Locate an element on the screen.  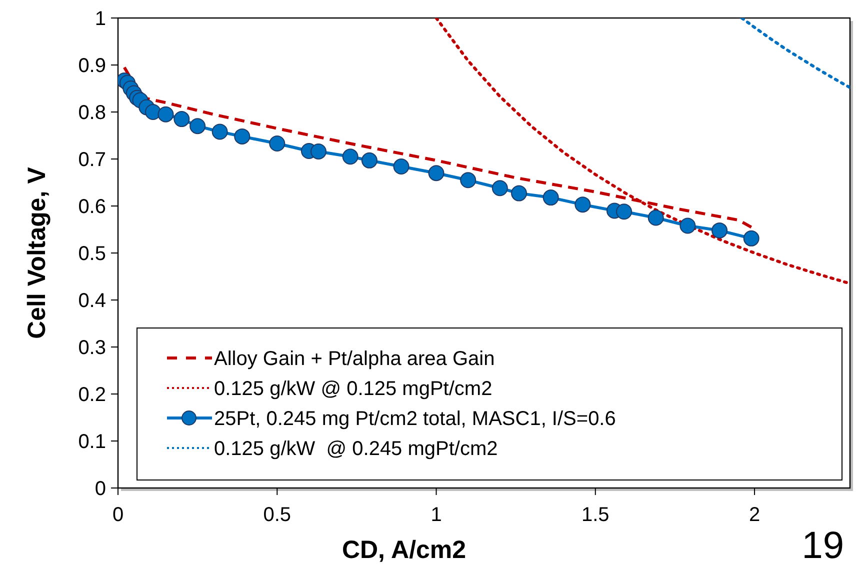
x-tick-label: 0.5 is located at coordinates (277, 515).